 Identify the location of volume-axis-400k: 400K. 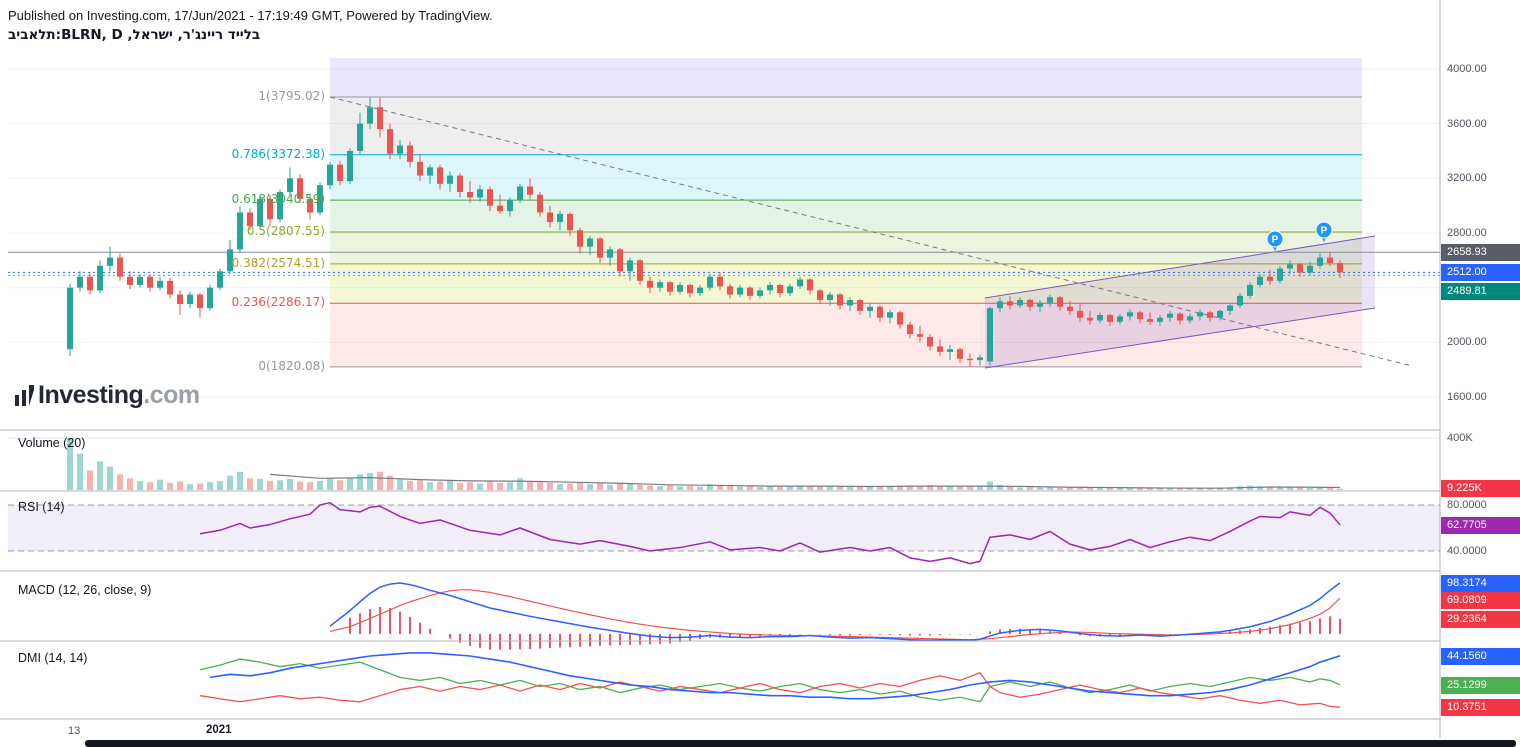
(1460, 438).